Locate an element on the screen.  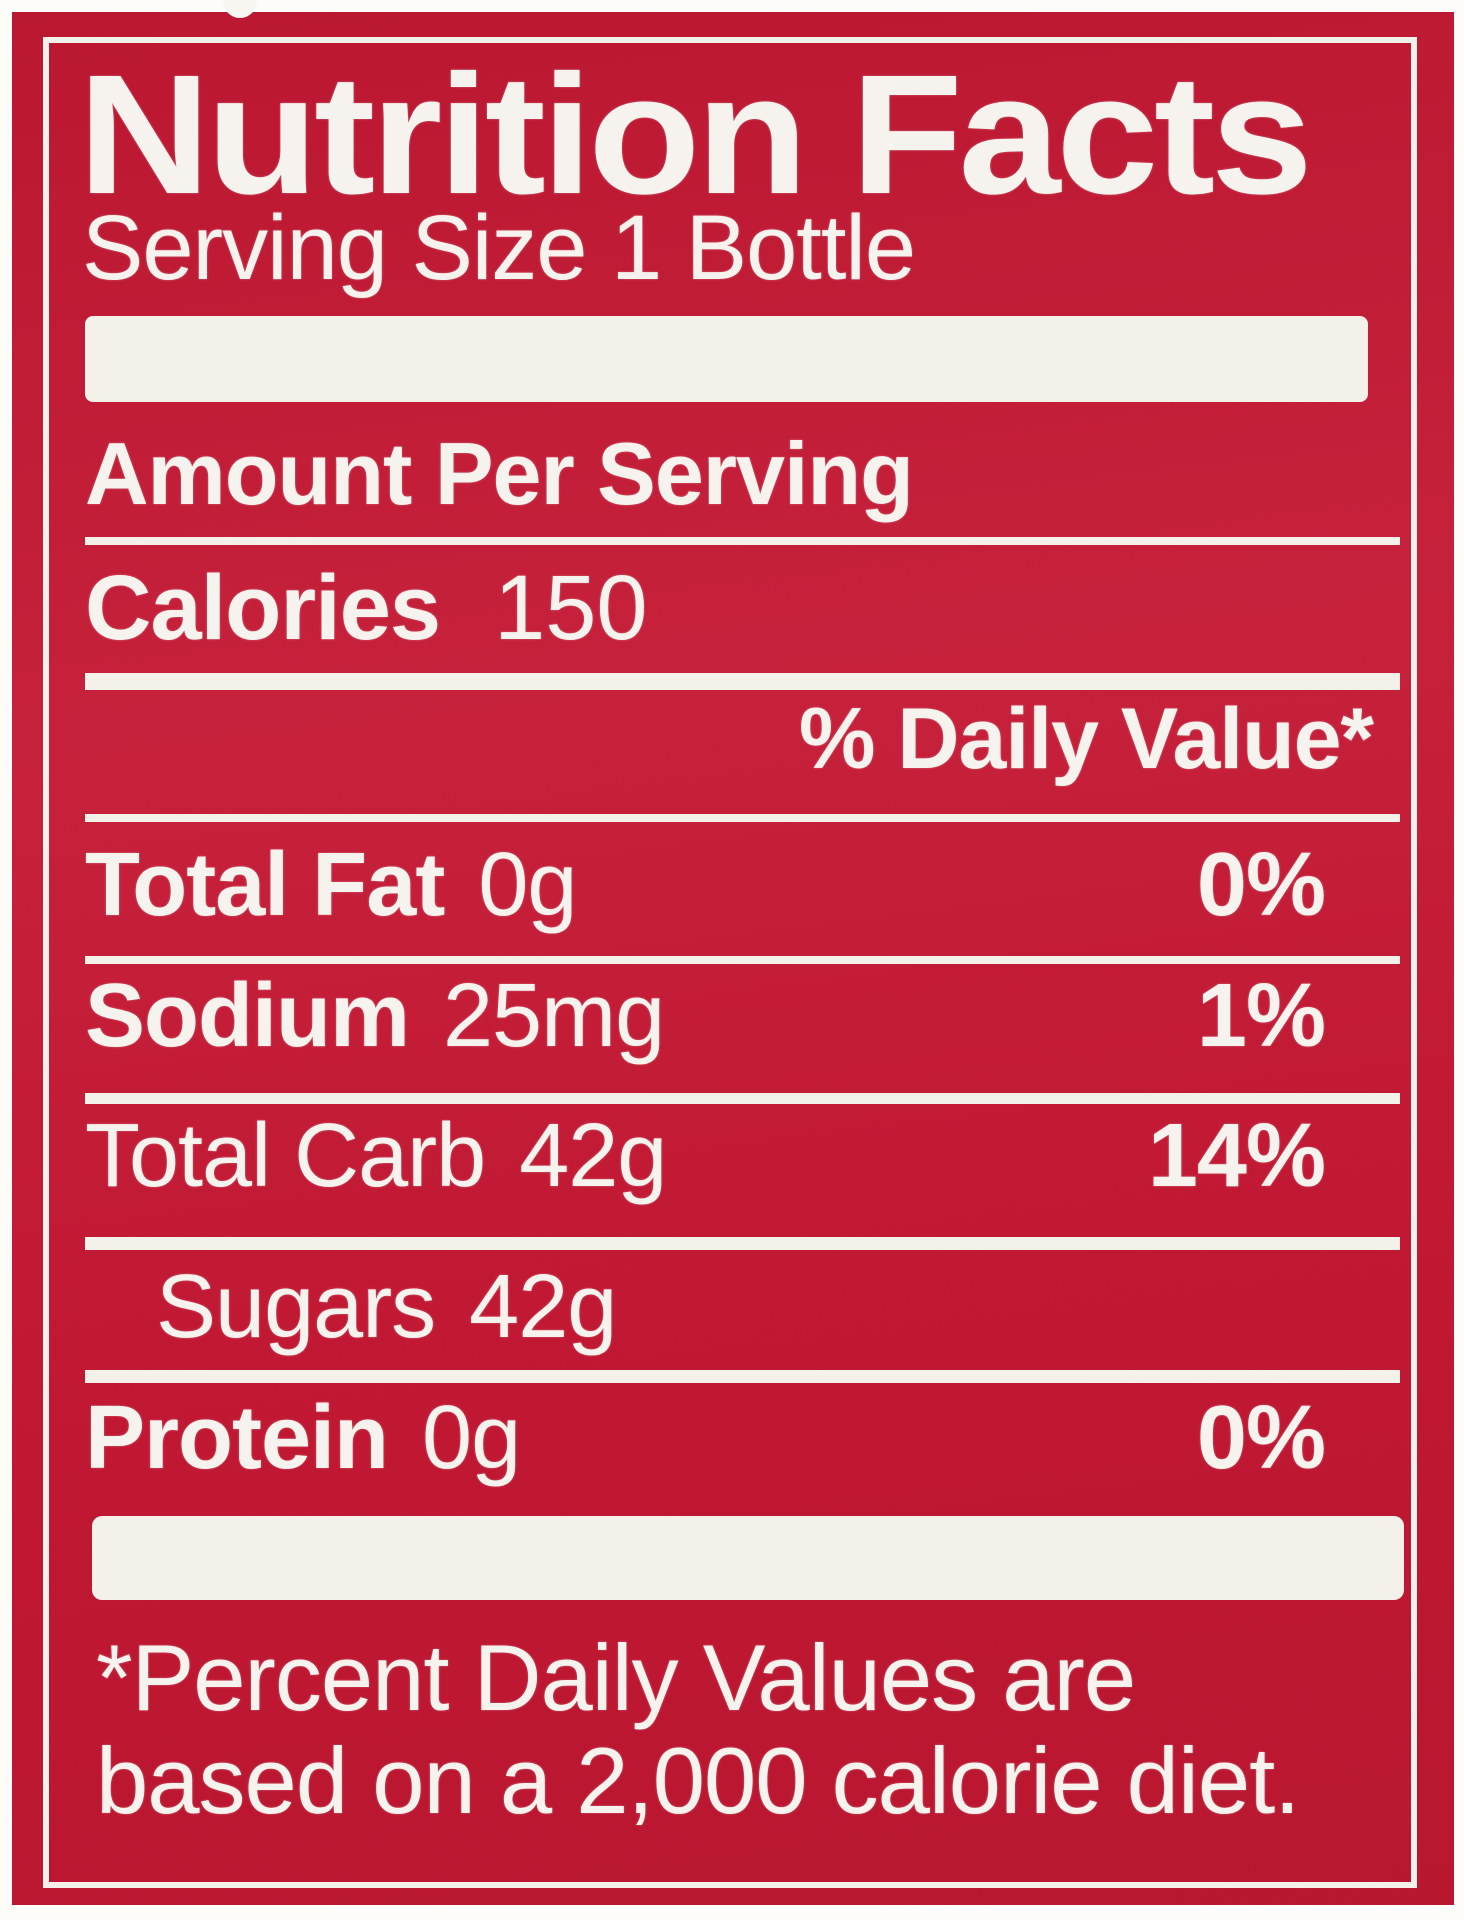
nutrient-row-protein: Protein 0g 0% is located at coordinates (742, 1438).